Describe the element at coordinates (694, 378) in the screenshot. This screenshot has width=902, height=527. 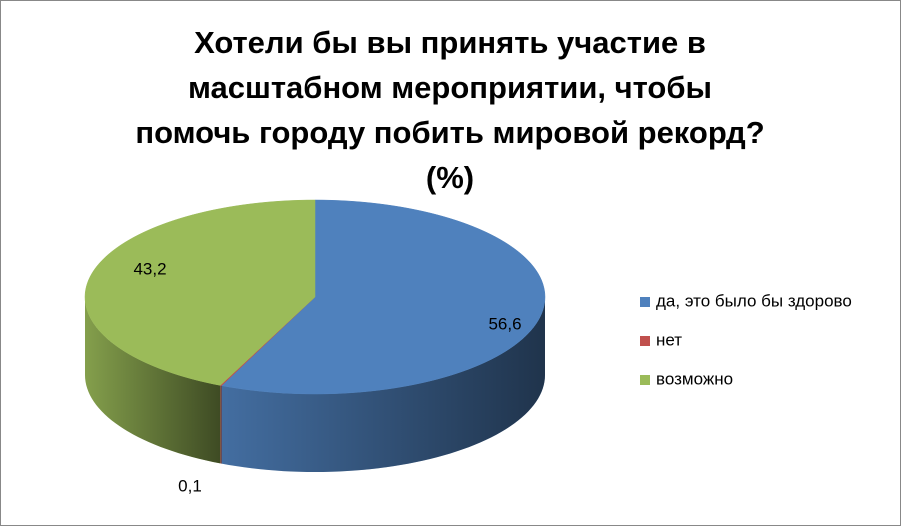
I see `legend-label: возможно` at that location.